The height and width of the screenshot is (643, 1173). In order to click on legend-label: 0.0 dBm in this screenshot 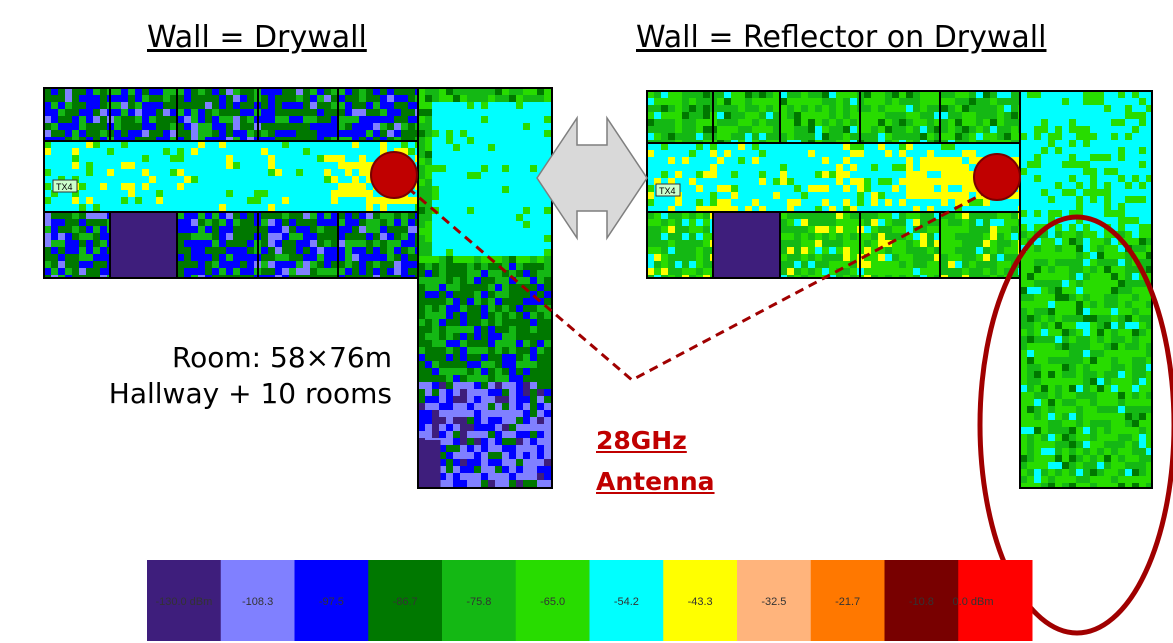, I will do `click(973, 602)`.